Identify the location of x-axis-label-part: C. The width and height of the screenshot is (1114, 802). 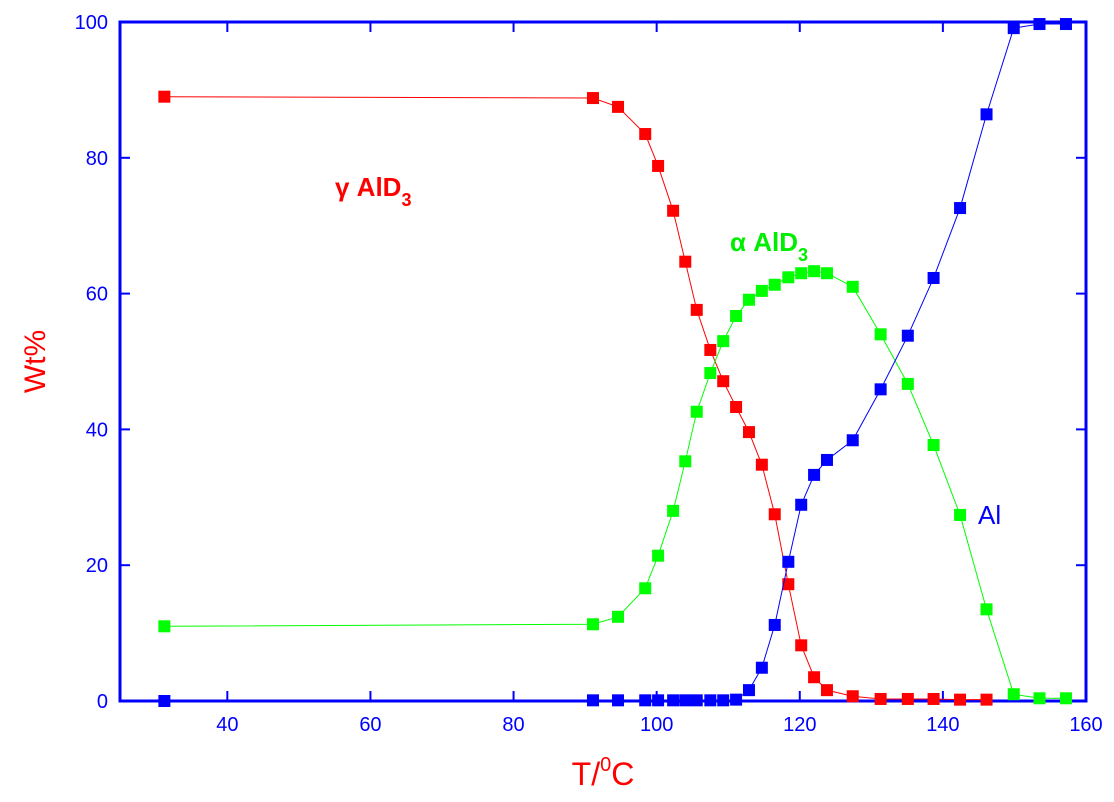
(622, 774).